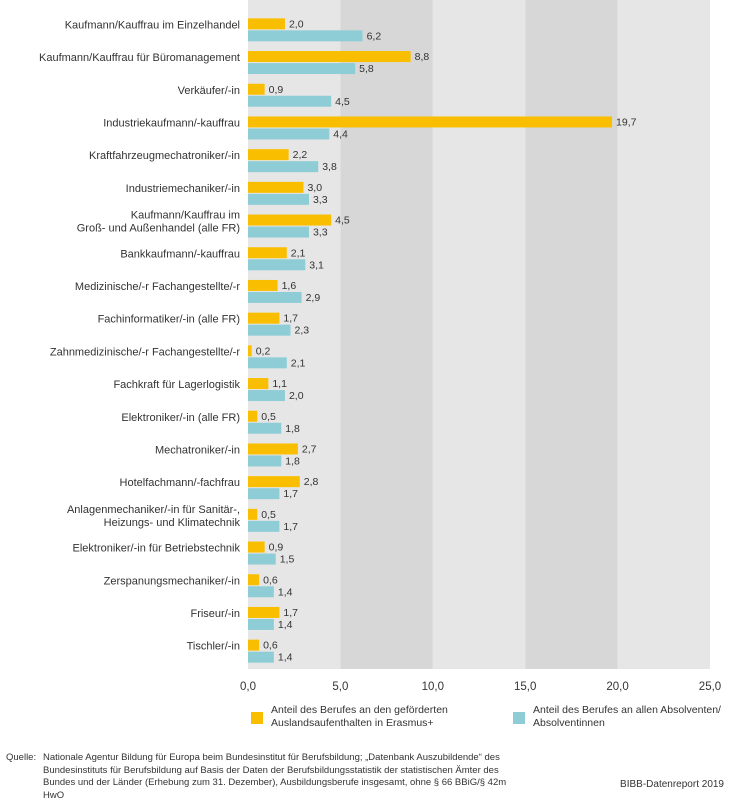  I want to click on data-label-absolventen: 2,3, so click(302, 331).